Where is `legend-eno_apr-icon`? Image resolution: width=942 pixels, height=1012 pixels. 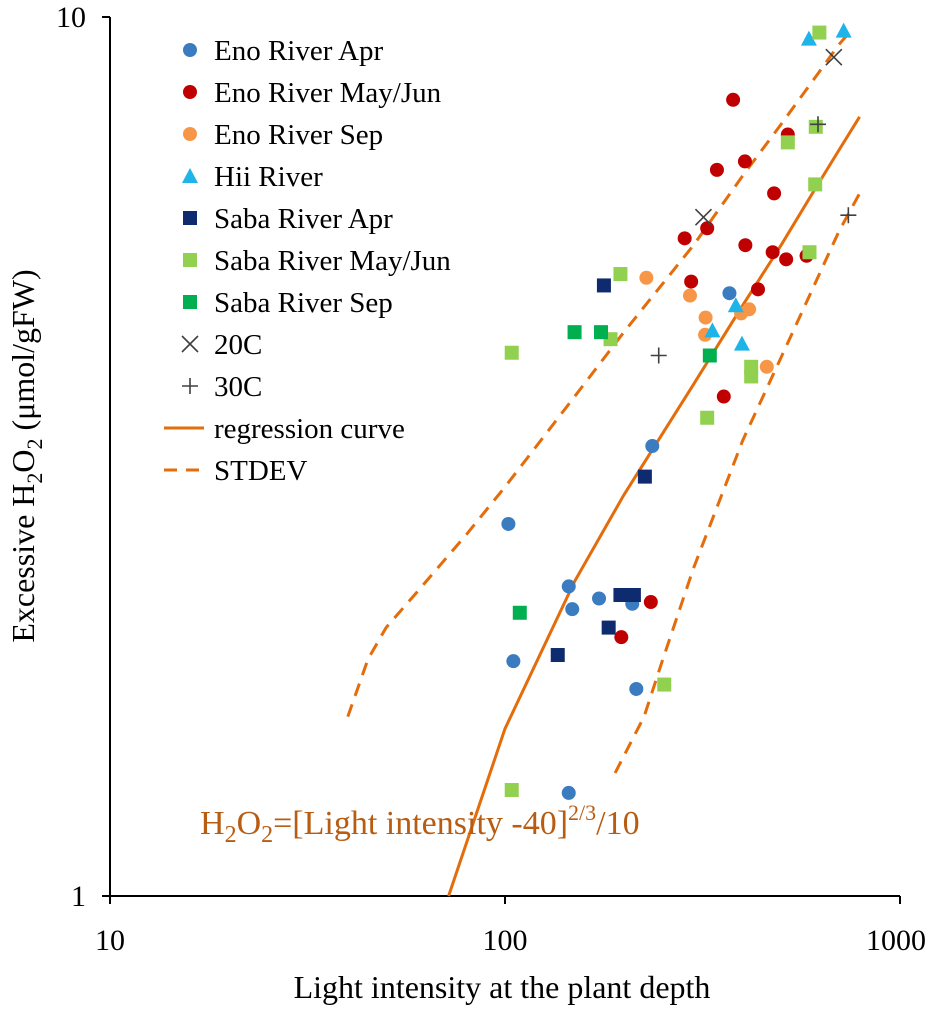 legend-eno_apr-icon is located at coordinates (190, 50).